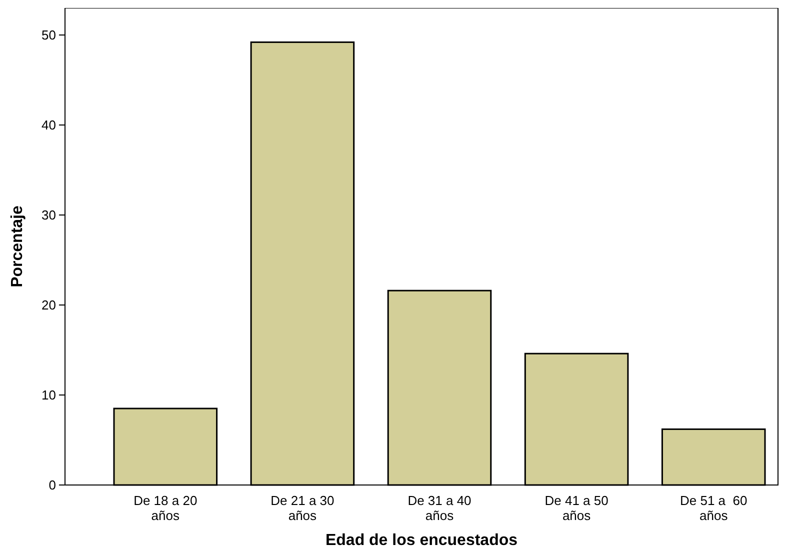  Describe the element at coordinates (49, 305) in the screenshot. I see `y-tick-label: 20` at that location.